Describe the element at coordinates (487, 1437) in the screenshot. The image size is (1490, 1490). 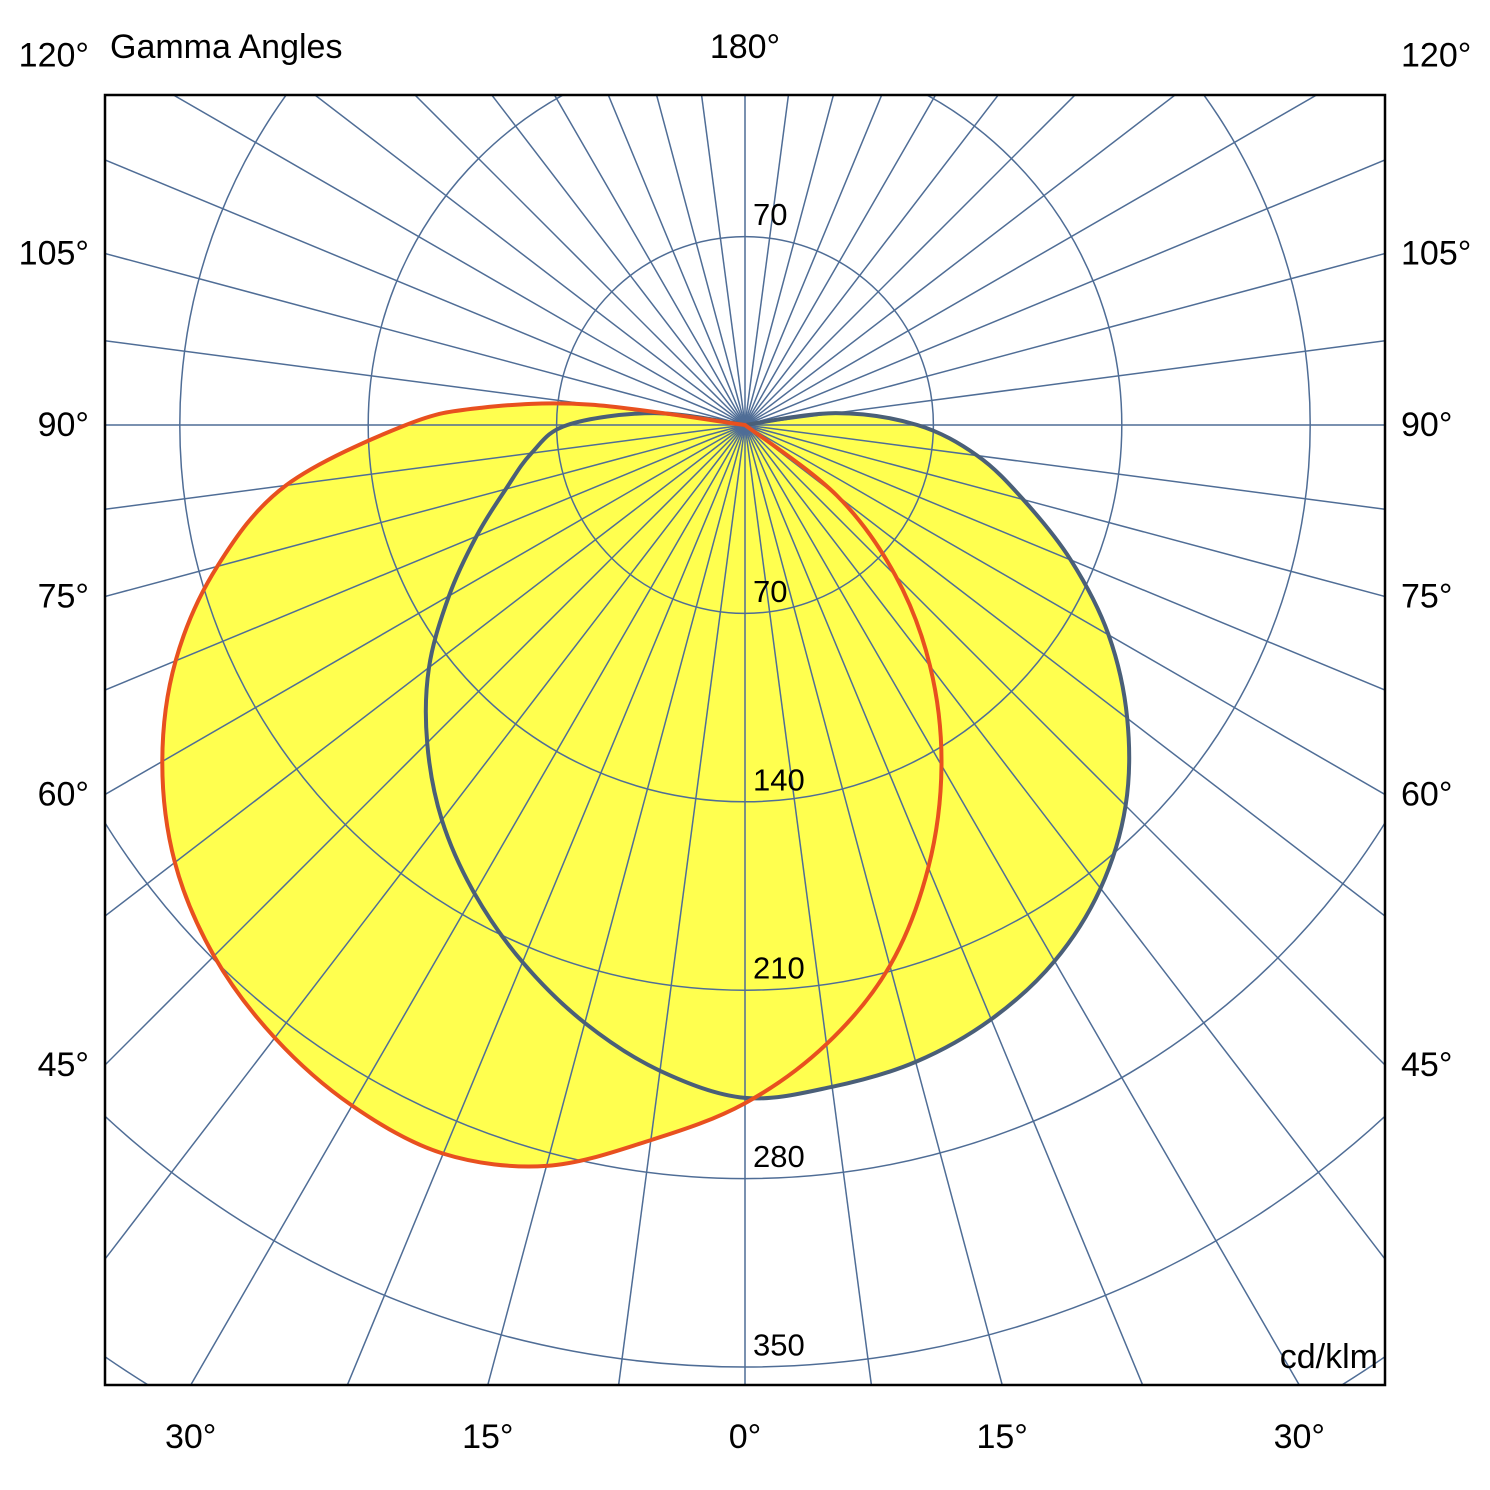
I see `gamma-label-bottom--15: 15°` at that location.